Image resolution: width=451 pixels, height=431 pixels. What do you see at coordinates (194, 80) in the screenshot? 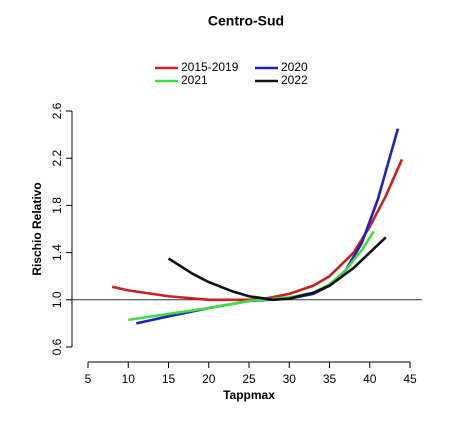
I see `legend-label: 2021` at bounding box center [194, 80].